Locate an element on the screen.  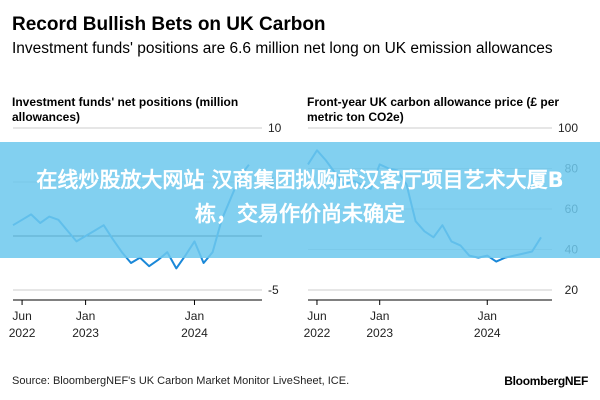
y-tick-label: 20 is located at coordinates (572, 290).